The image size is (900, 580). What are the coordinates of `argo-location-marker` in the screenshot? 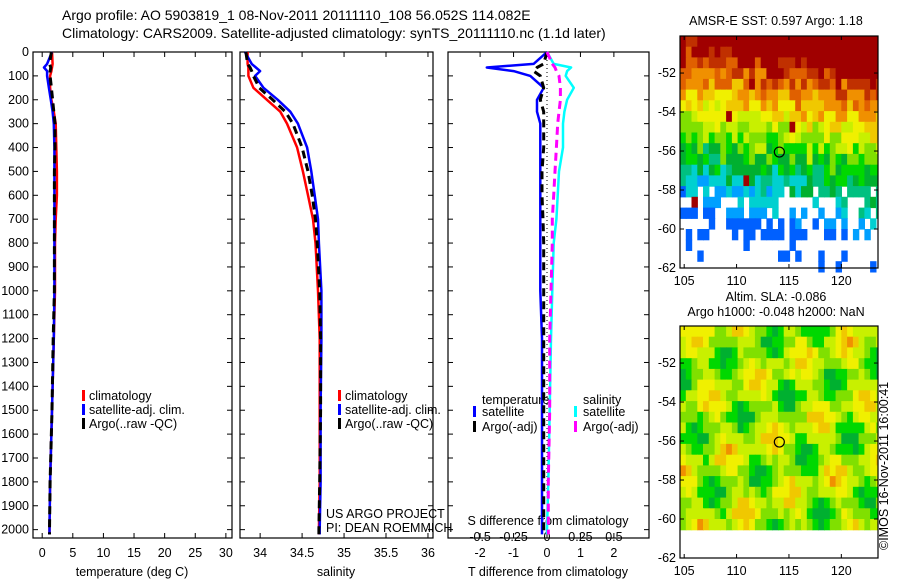 It's located at (779, 152).